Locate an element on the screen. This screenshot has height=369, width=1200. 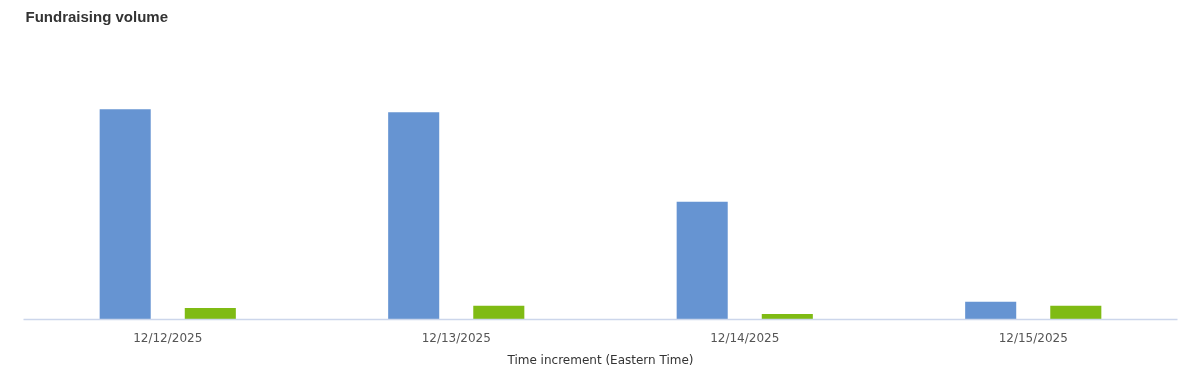
x-tick-label: 12/14/2025 is located at coordinates (745, 337).